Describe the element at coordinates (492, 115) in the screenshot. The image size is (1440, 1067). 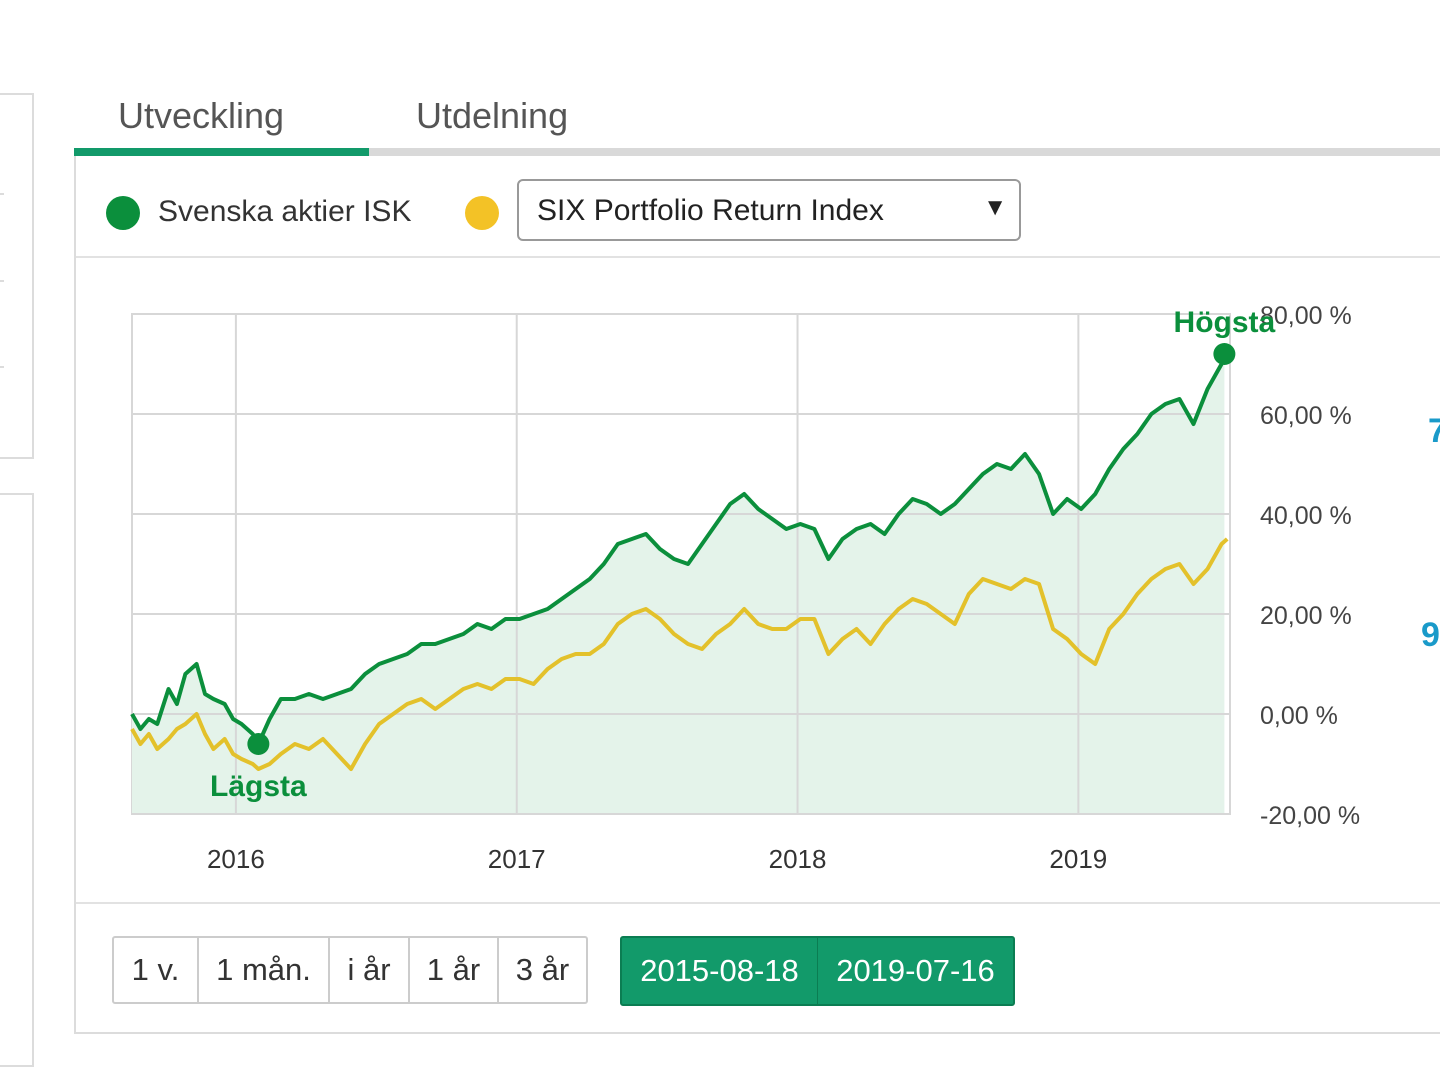
I see `tab-utdelning: Utdelning` at that location.